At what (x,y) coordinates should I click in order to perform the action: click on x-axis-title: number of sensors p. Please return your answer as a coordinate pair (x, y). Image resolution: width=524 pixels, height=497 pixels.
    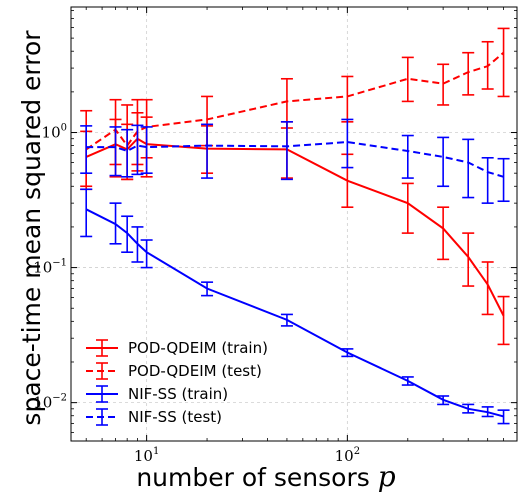
    Looking at the image, I should click on (265, 476).